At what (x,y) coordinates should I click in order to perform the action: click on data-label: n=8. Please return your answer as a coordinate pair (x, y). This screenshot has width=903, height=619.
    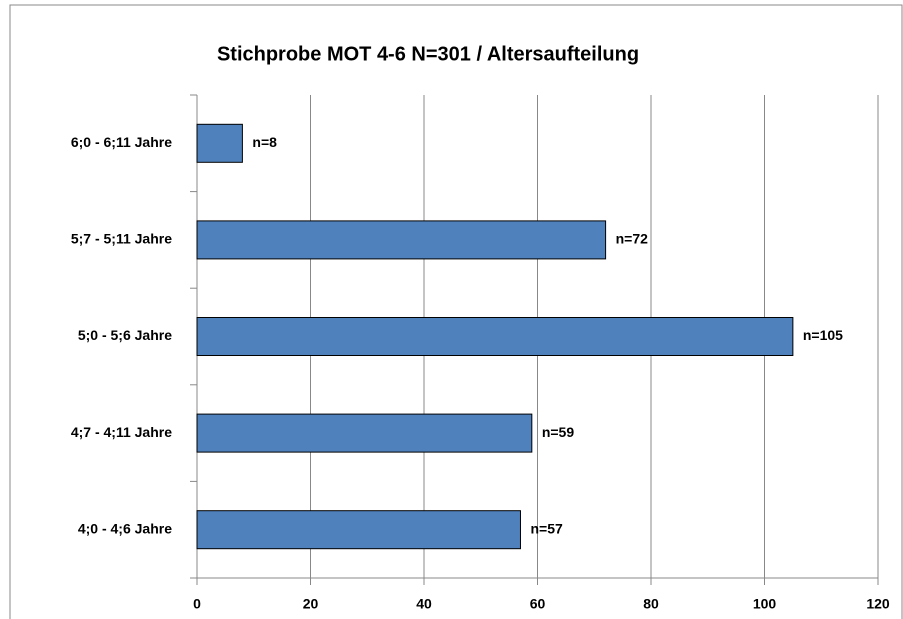
    Looking at the image, I should click on (264, 142).